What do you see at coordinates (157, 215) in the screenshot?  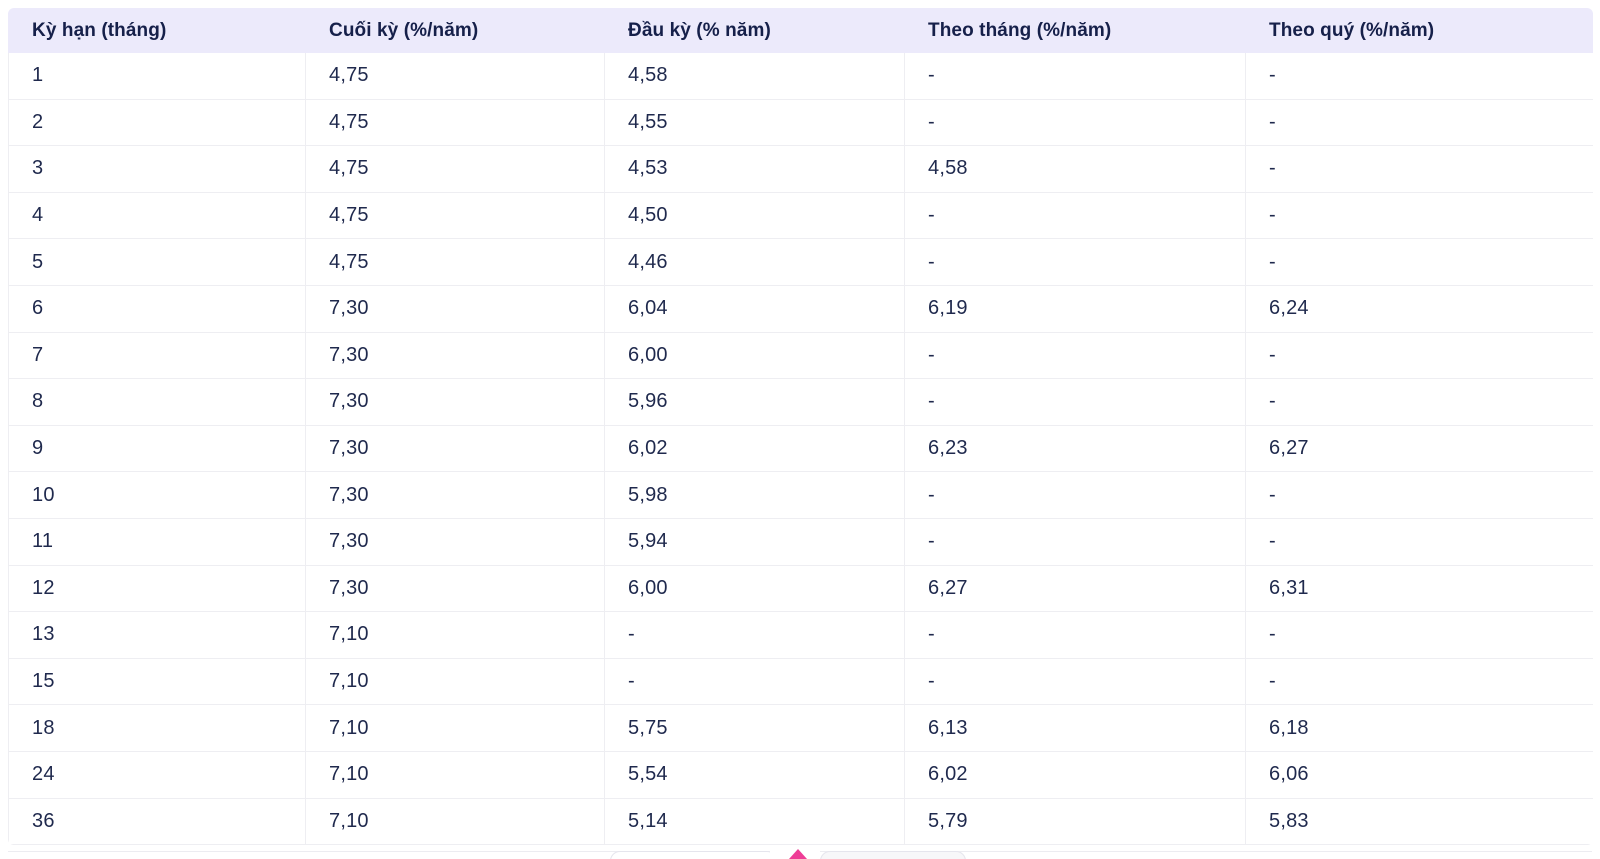 I see `table-cell: 4` at bounding box center [157, 215].